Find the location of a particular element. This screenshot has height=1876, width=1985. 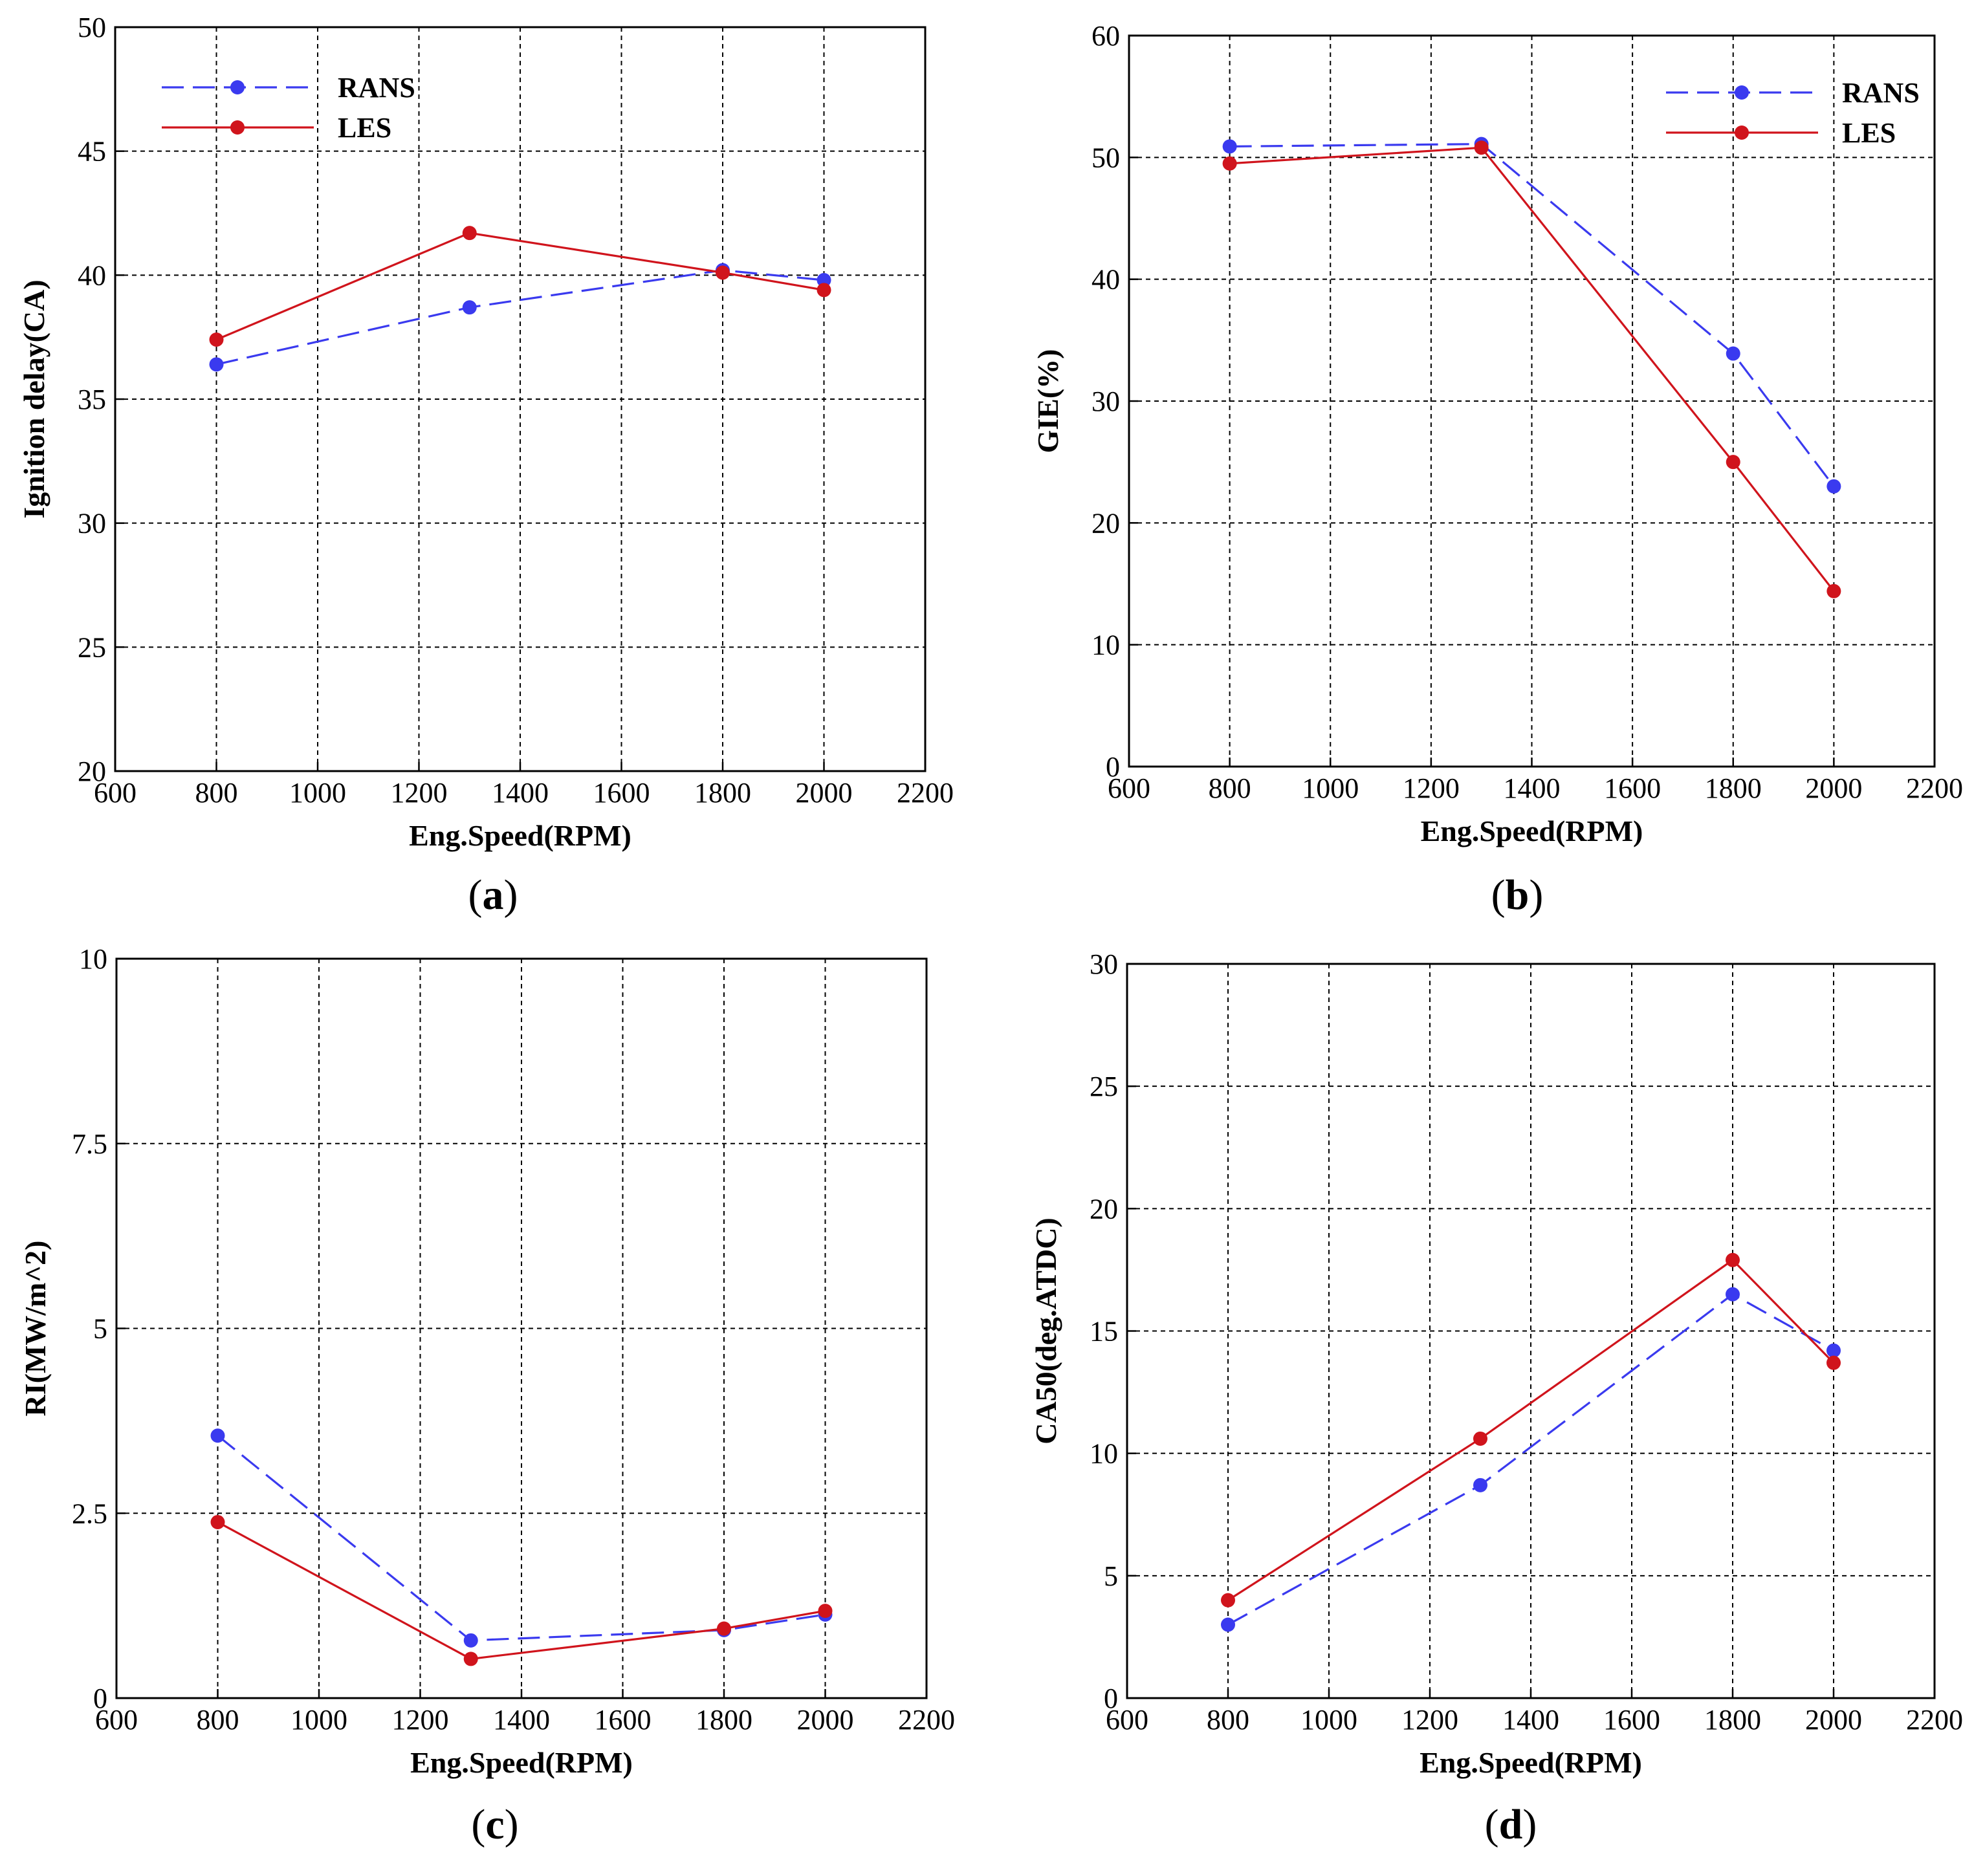

legend-marker-rans is located at coordinates (237, 87).